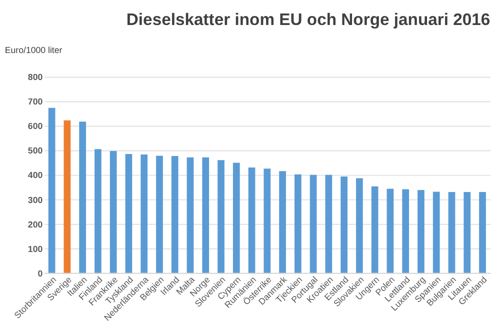 This screenshot has width=500, height=326. What do you see at coordinates (35, 77) in the screenshot?
I see `y-tick-label: 800` at bounding box center [35, 77].